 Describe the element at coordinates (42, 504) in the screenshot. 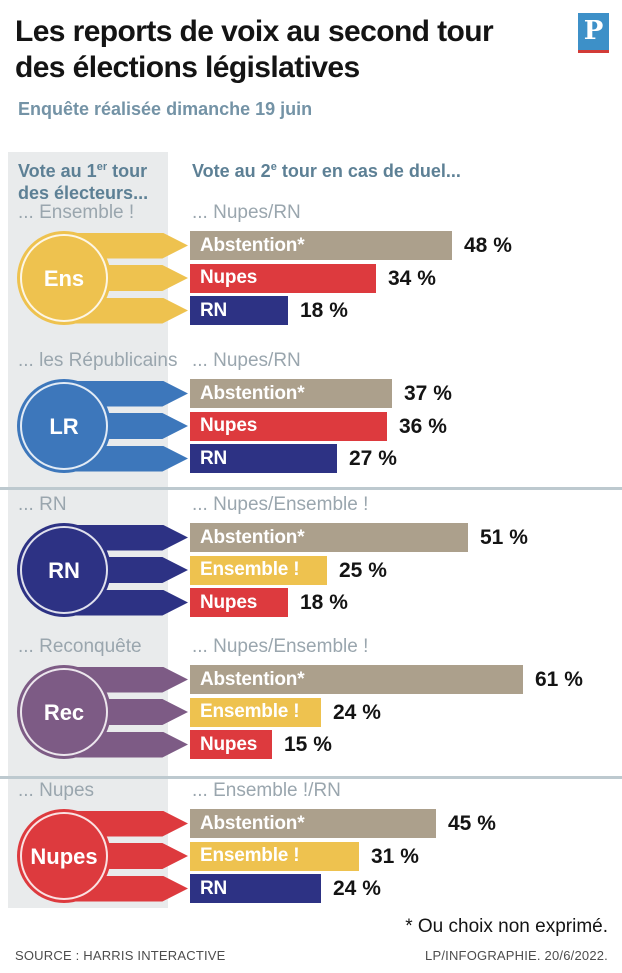

I see `source-vote-label: ... RN` at that location.